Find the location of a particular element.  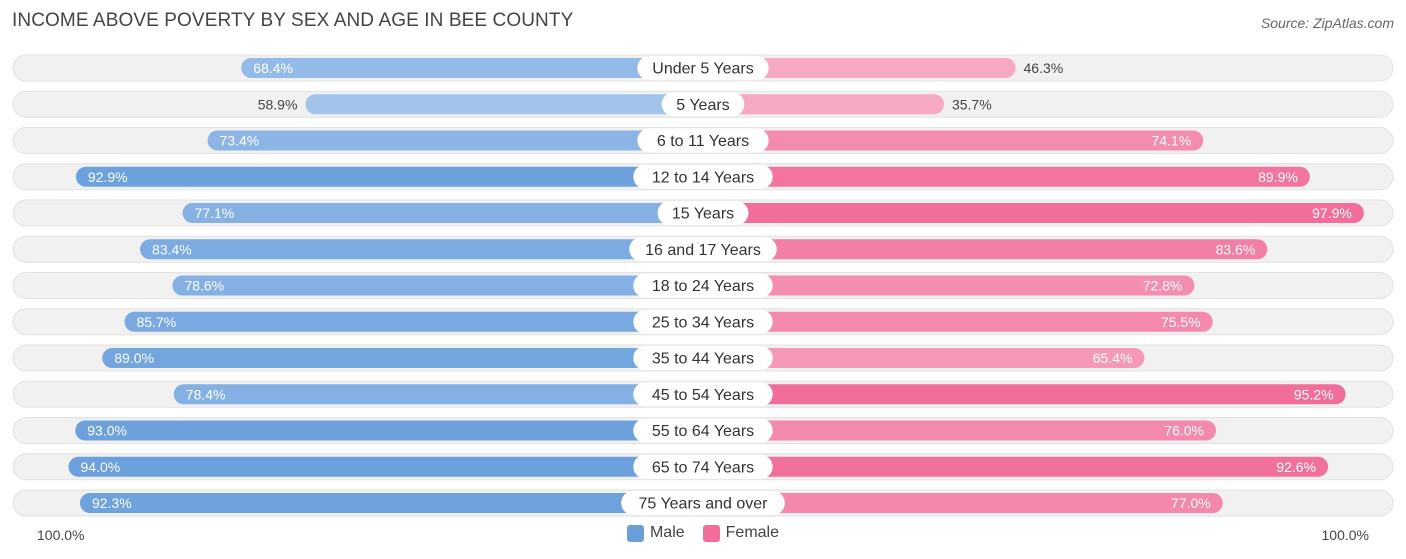

female-bar-55-to-64-years is located at coordinates (959, 430).